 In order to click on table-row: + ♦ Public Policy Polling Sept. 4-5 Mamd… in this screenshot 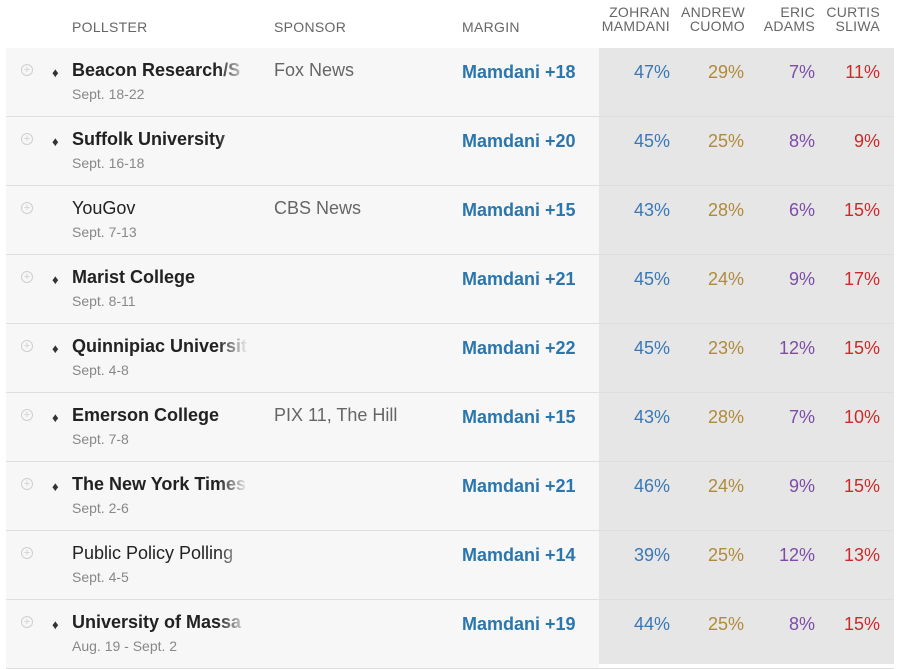, I will do `click(450, 565)`.